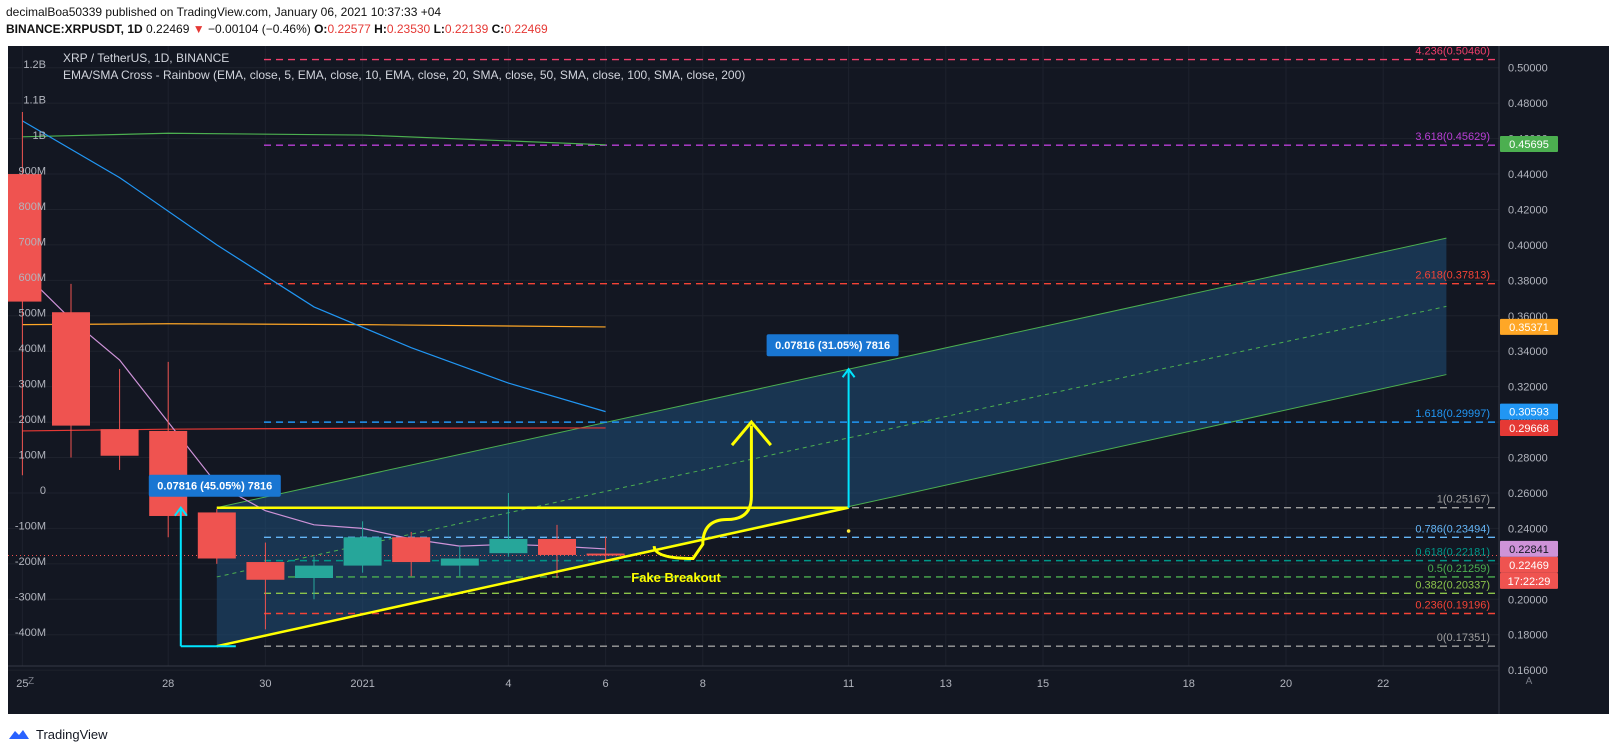 The width and height of the screenshot is (1616, 752). What do you see at coordinates (34, 101) in the screenshot?
I see `volume-tick: 1.1B` at bounding box center [34, 101].